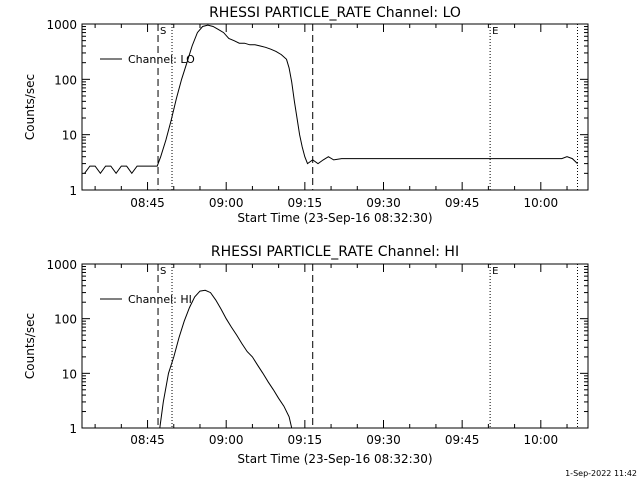 This screenshot has height=480, width=640. What do you see at coordinates (160, 299) in the screenshot?
I see `legend-label: Channel: HI` at bounding box center [160, 299].